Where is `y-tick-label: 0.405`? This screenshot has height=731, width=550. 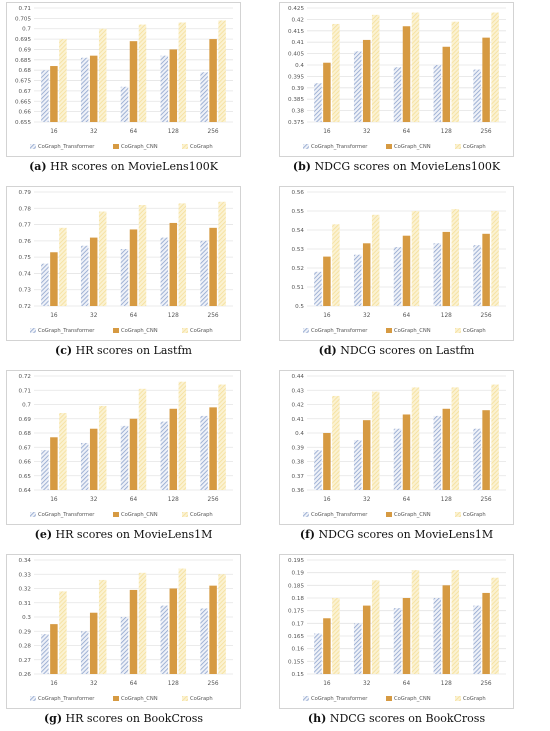 y-tick-label: 0.405 is located at coordinates (296, 55).